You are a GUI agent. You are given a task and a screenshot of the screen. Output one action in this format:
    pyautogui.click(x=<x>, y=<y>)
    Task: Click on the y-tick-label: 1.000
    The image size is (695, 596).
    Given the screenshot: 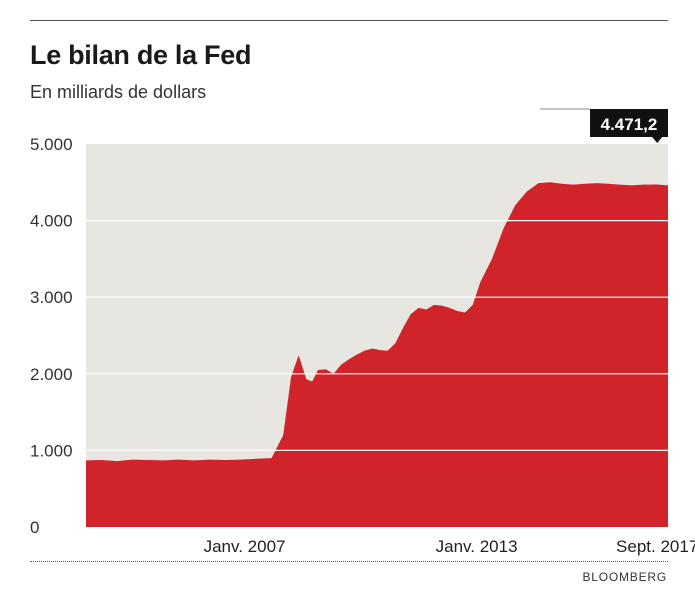 What is the action you would take?
    pyautogui.click(x=51, y=450)
    